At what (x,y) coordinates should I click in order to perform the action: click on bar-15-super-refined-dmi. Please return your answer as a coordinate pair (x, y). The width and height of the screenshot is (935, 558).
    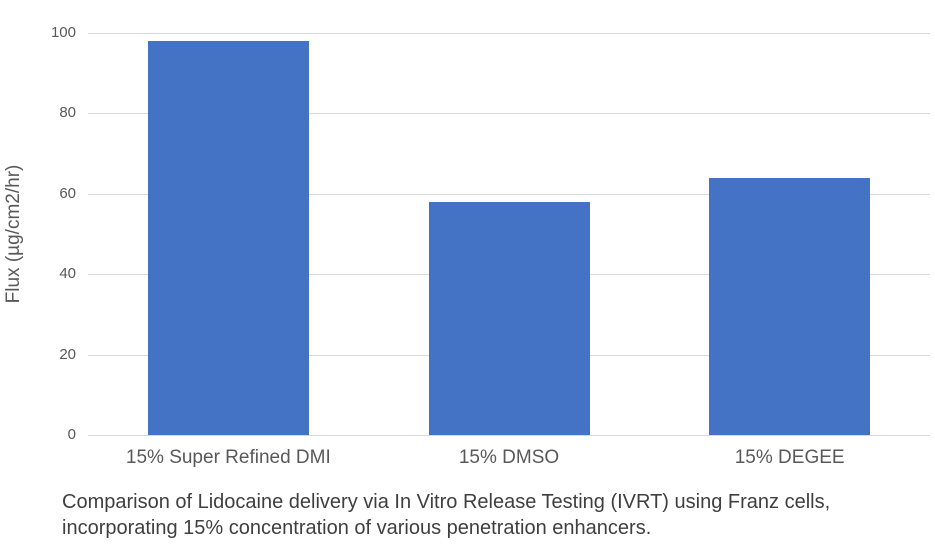
    Looking at the image, I should click on (228, 238).